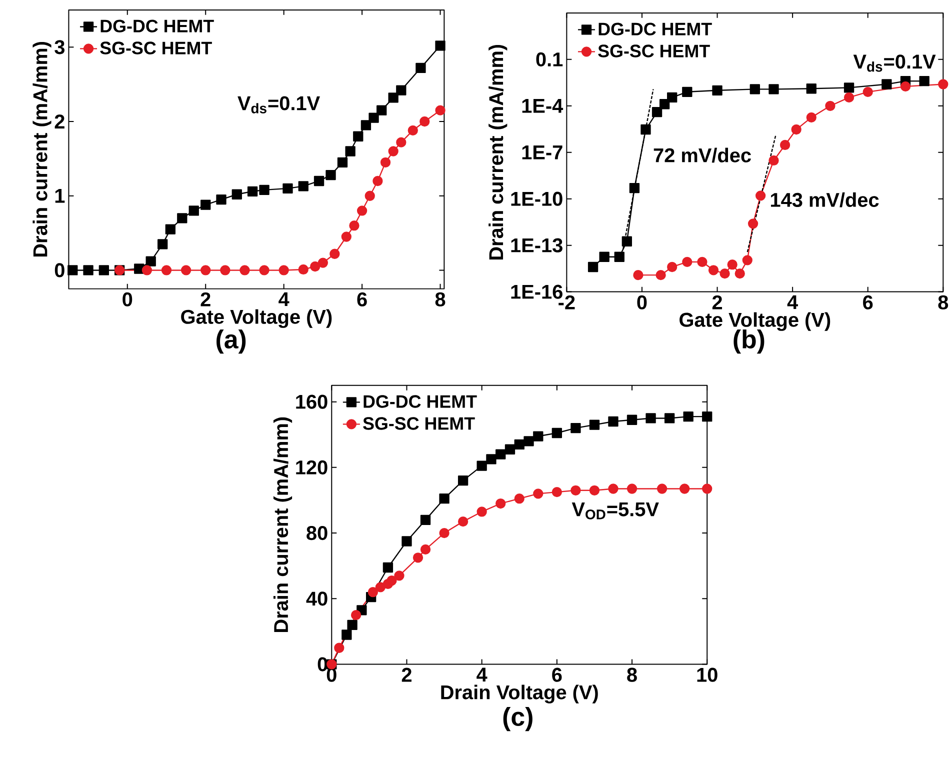 Image resolution: width=952 pixels, height=758 pixels. What do you see at coordinates (59, 270) in the screenshot?
I see `y-tick-label: 0` at bounding box center [59, 270].